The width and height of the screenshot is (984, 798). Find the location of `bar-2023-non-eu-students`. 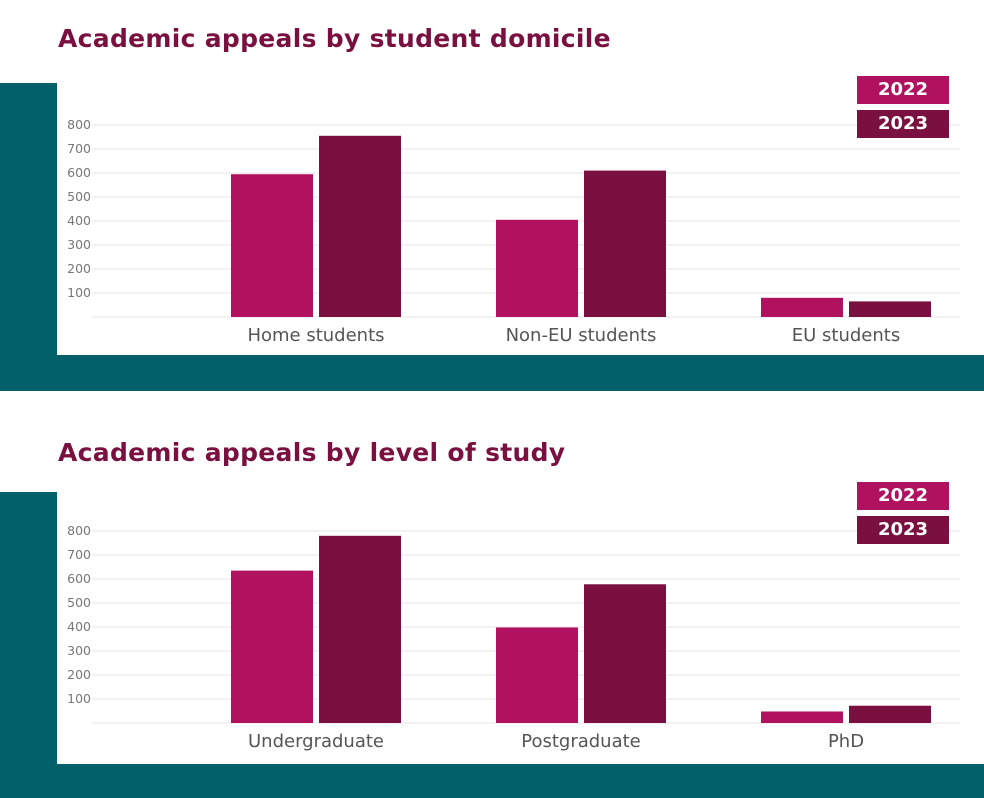

bar-2023-non-eu-students is located at coordinates (625, 243).